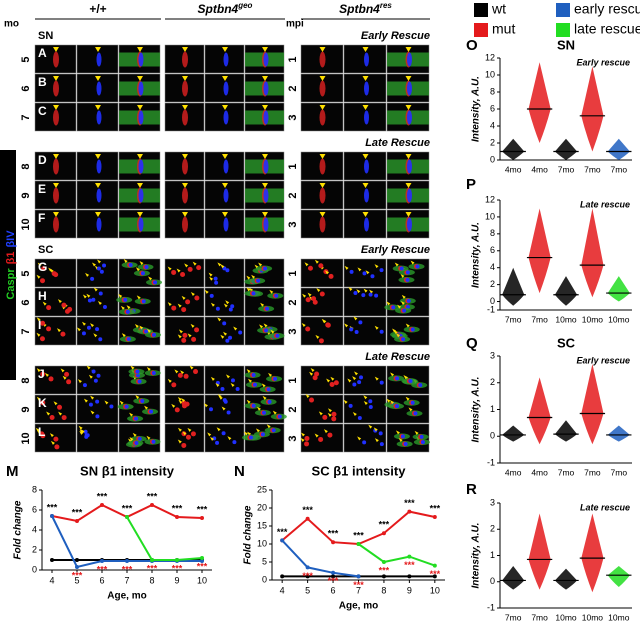 The image size is (640, 627). Describe the element at coordinates (471, 184) in the screenshot. I see `panel-letter: P` at that location.